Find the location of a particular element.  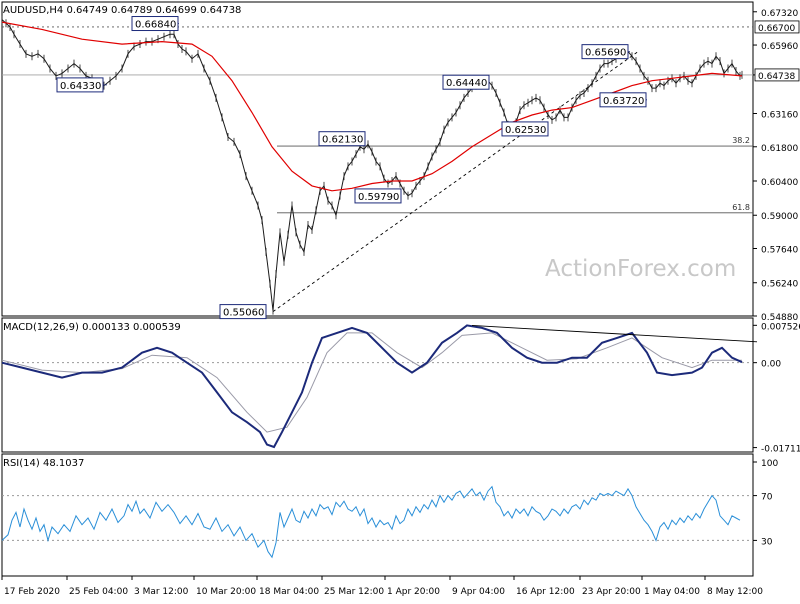

rsi-tick-label: 30 is located at coordinates (767, 542).